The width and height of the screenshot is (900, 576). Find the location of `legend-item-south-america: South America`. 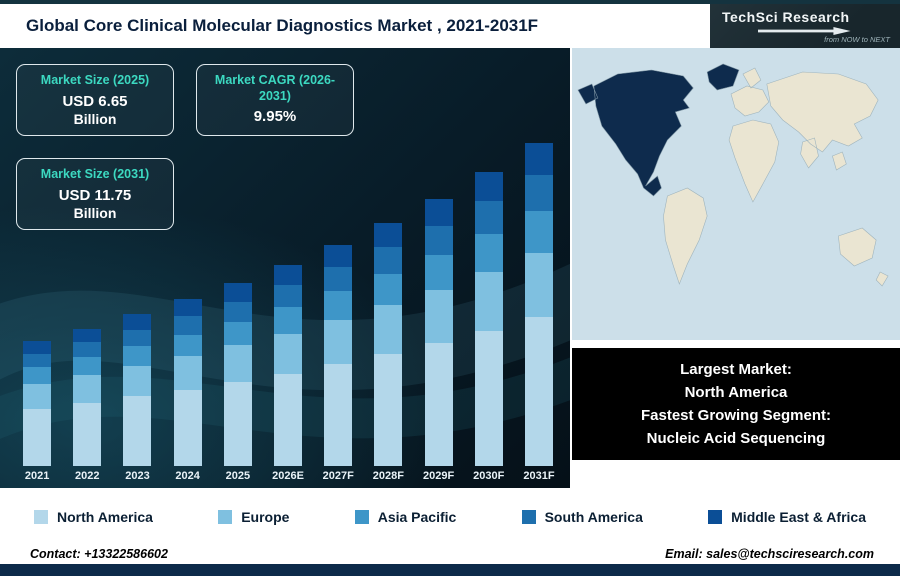

legend-item-south-america: South America is located at coordinates (582, 517).